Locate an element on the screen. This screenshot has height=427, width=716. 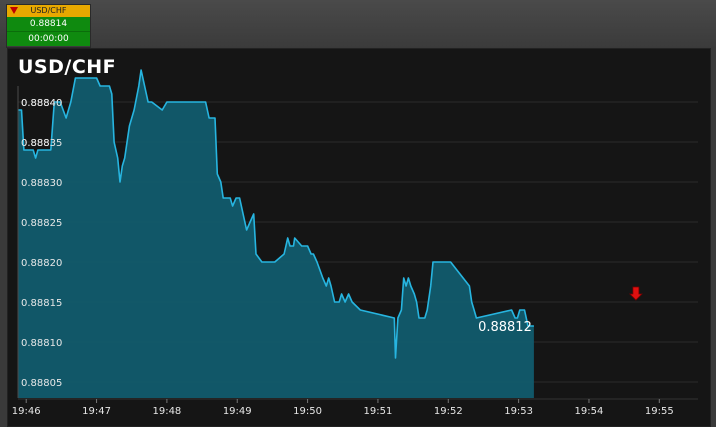
y-tick-label: 0.88835 is located at coordinates (41, 143).